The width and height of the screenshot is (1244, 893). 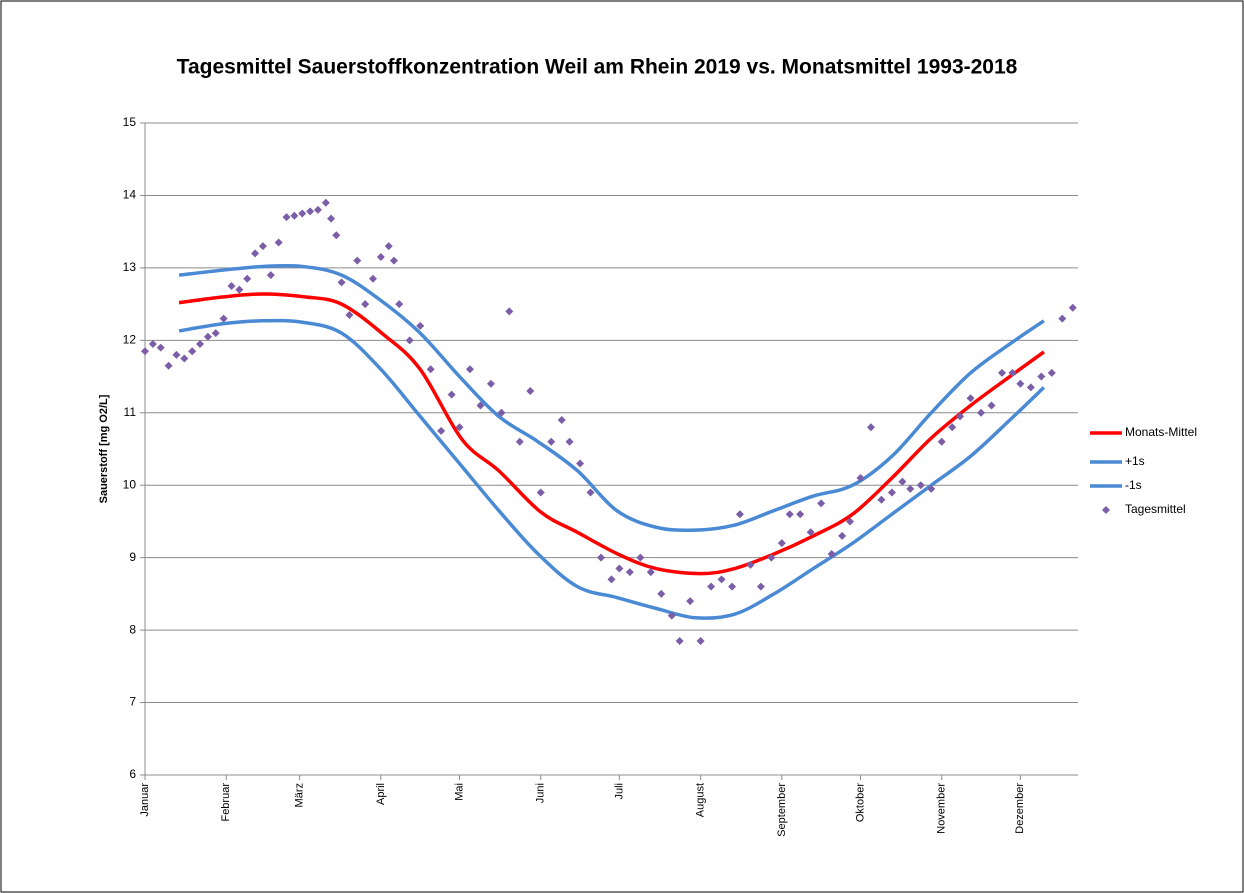 I want to click on y-tick-label: 7, so click(x=132, y=702).